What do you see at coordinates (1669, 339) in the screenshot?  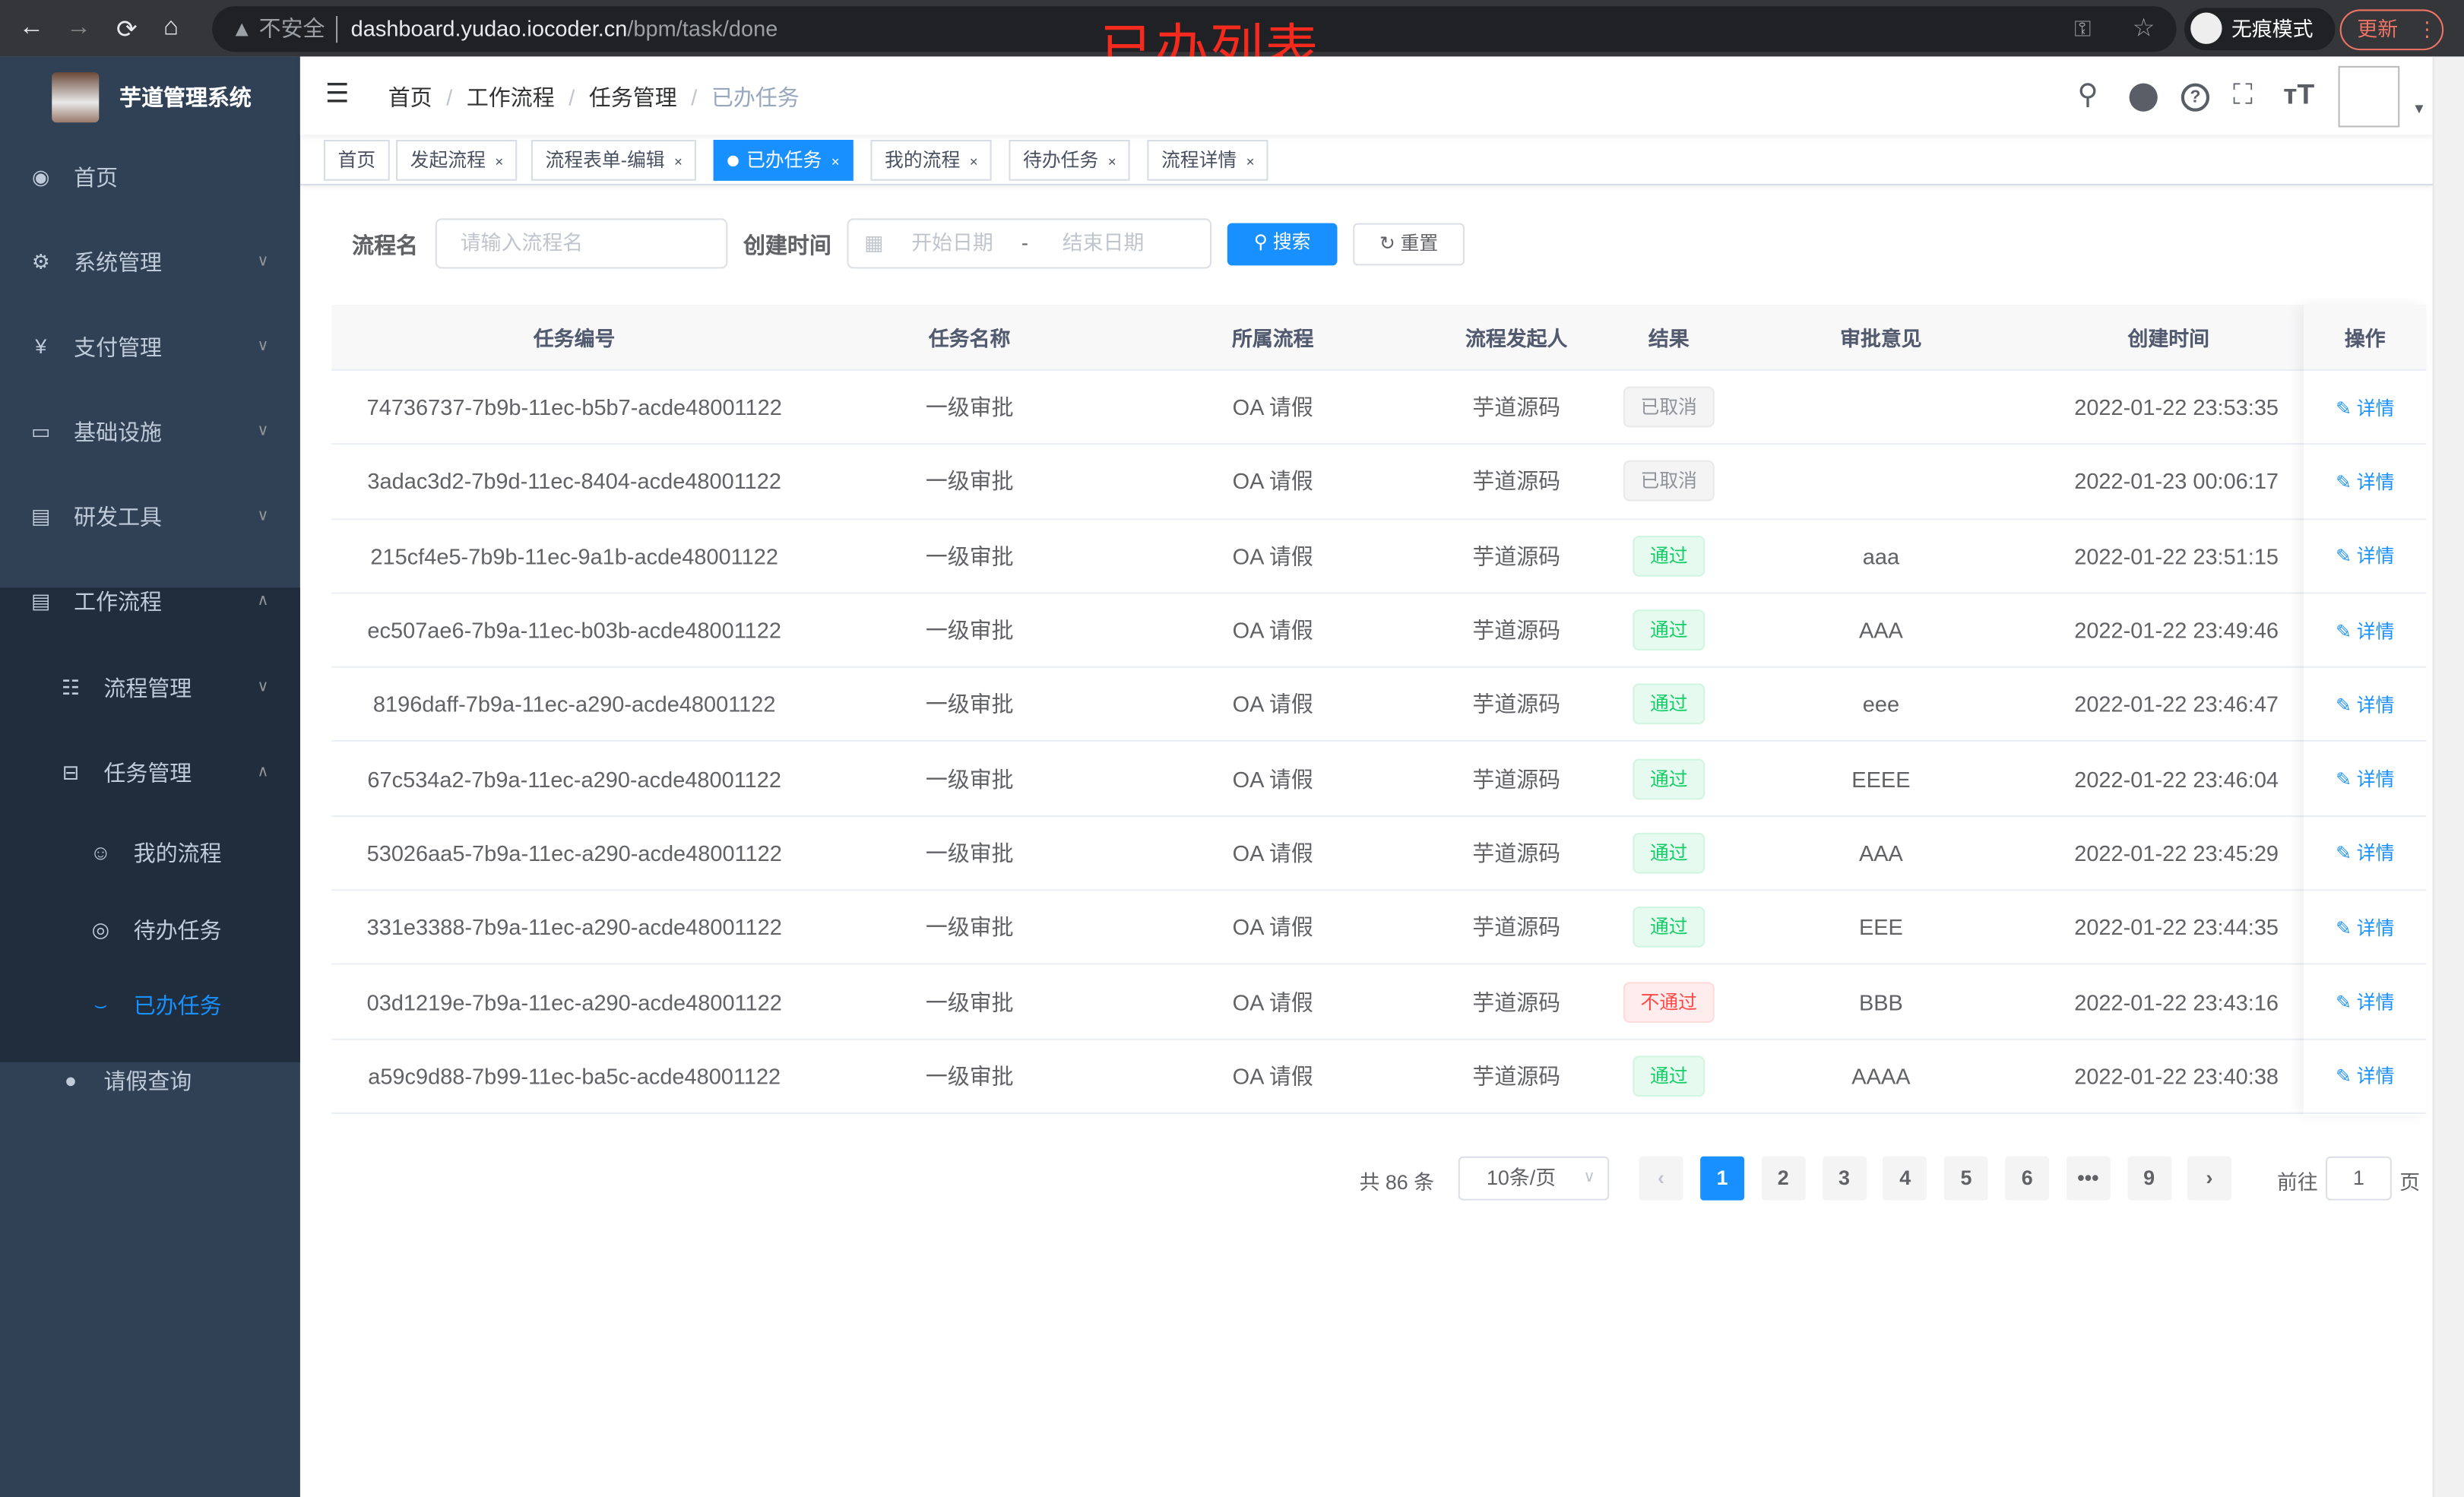 I see `column-header: 结果` at bounding box center [1669, 339].